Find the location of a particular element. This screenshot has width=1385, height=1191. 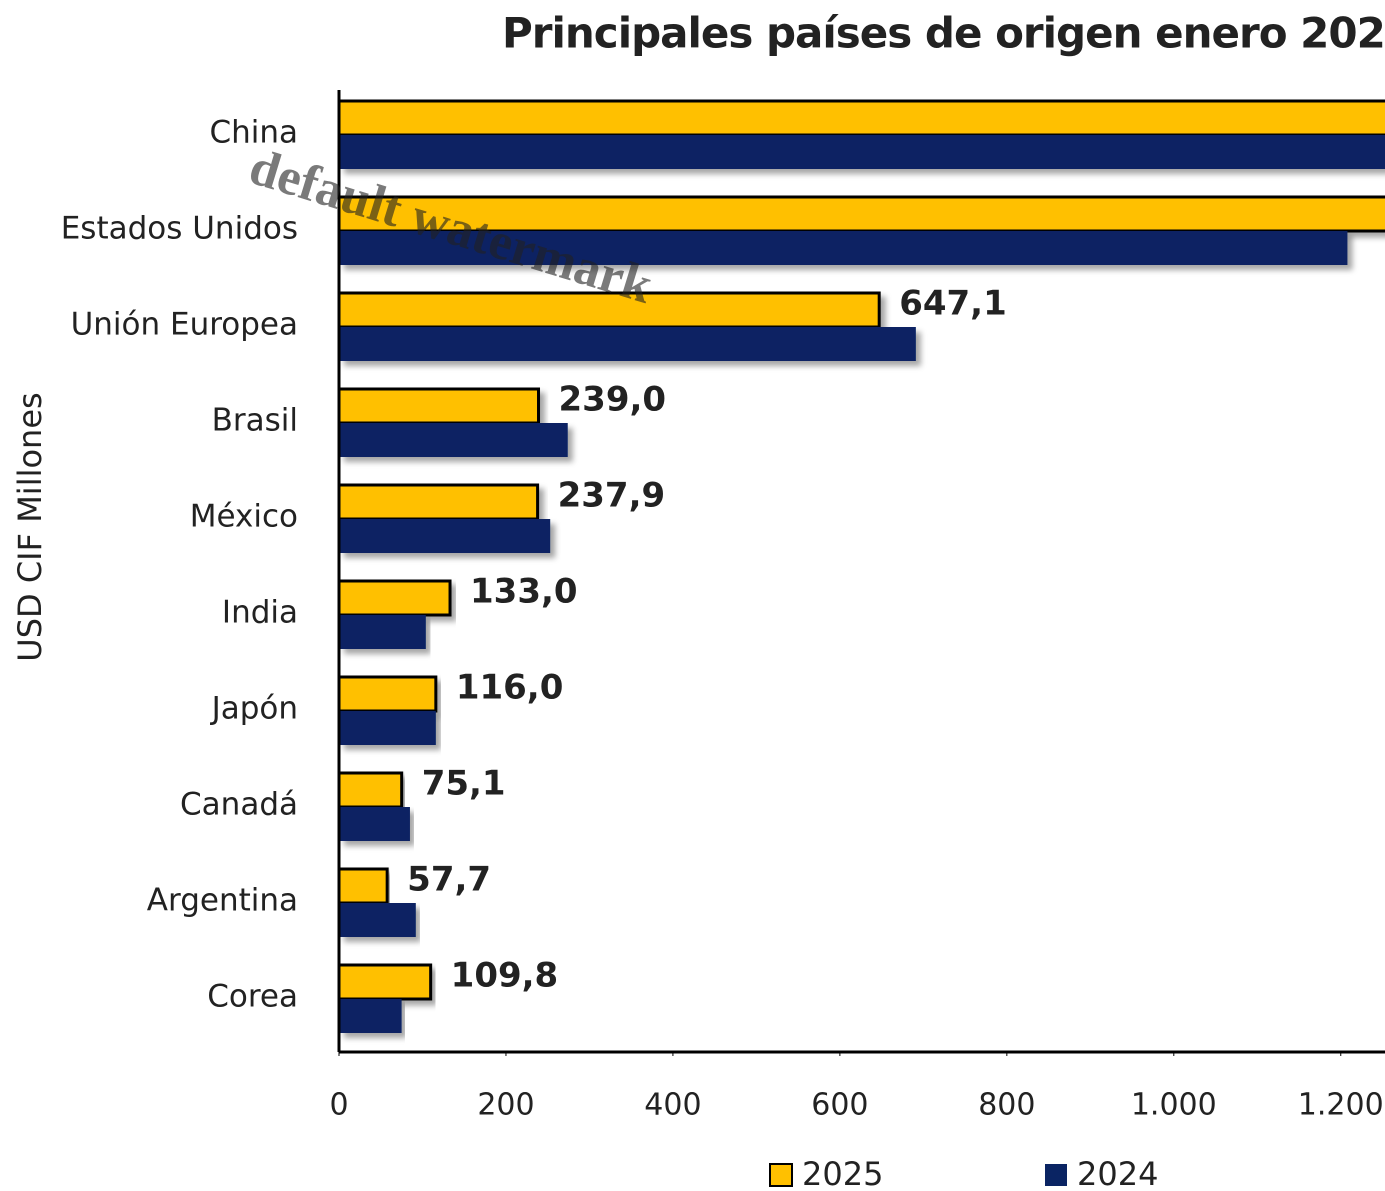

data-label: 116,0 is located at coordinates (510, 688).